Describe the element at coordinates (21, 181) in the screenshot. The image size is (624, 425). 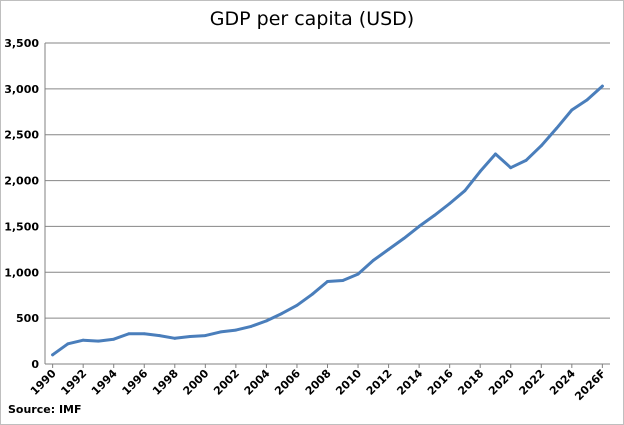
I see `y-tick-label: 2,000` at that location.